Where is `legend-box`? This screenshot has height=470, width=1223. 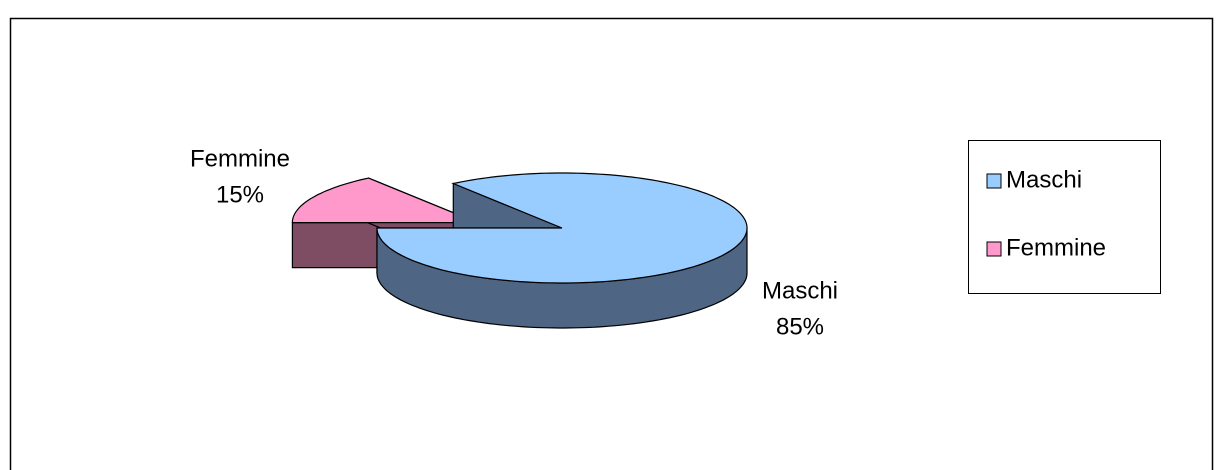 legend-box is located at coordinates (1064, 217).